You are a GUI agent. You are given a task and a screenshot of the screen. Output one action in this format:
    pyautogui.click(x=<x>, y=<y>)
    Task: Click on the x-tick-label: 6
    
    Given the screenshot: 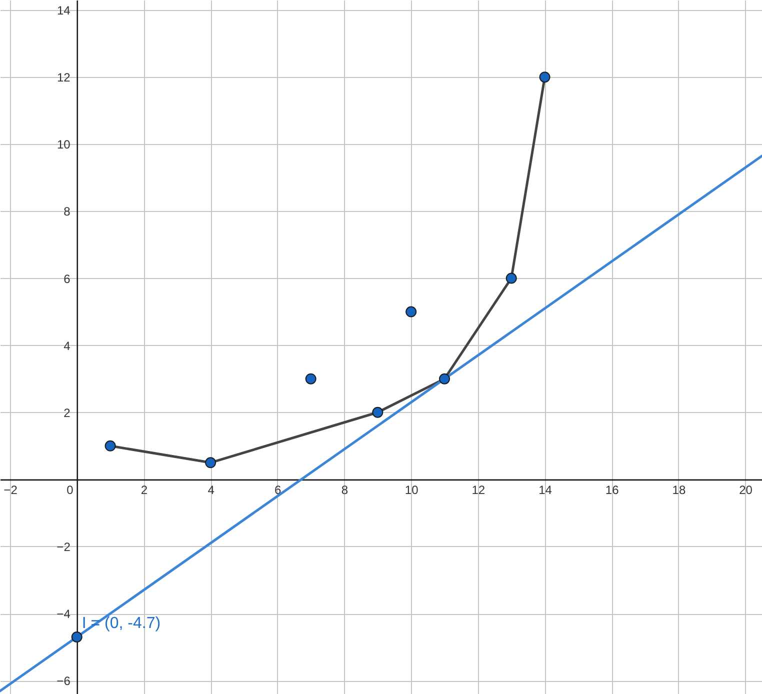 What is the action you would take?
    pyautogui.click(x=278, y=489)
    